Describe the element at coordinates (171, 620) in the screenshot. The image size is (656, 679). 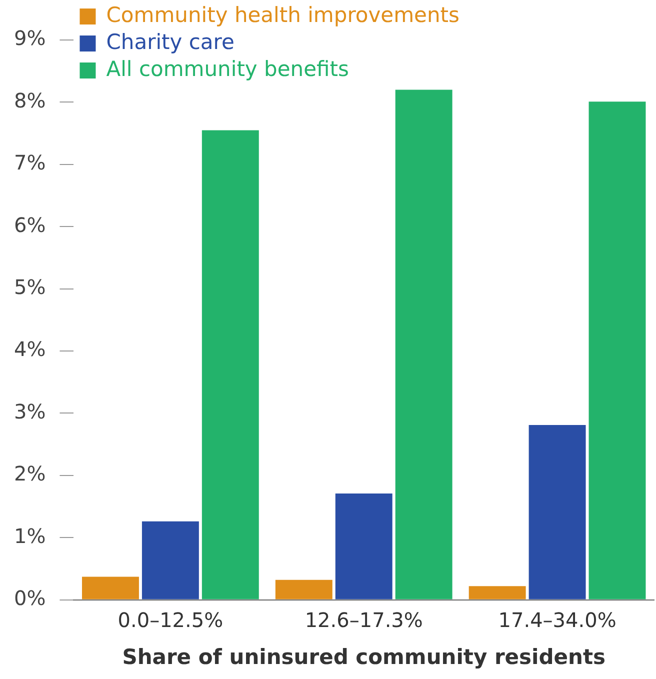
I see `x-tick-label: 0.0–12.5%` at that location.